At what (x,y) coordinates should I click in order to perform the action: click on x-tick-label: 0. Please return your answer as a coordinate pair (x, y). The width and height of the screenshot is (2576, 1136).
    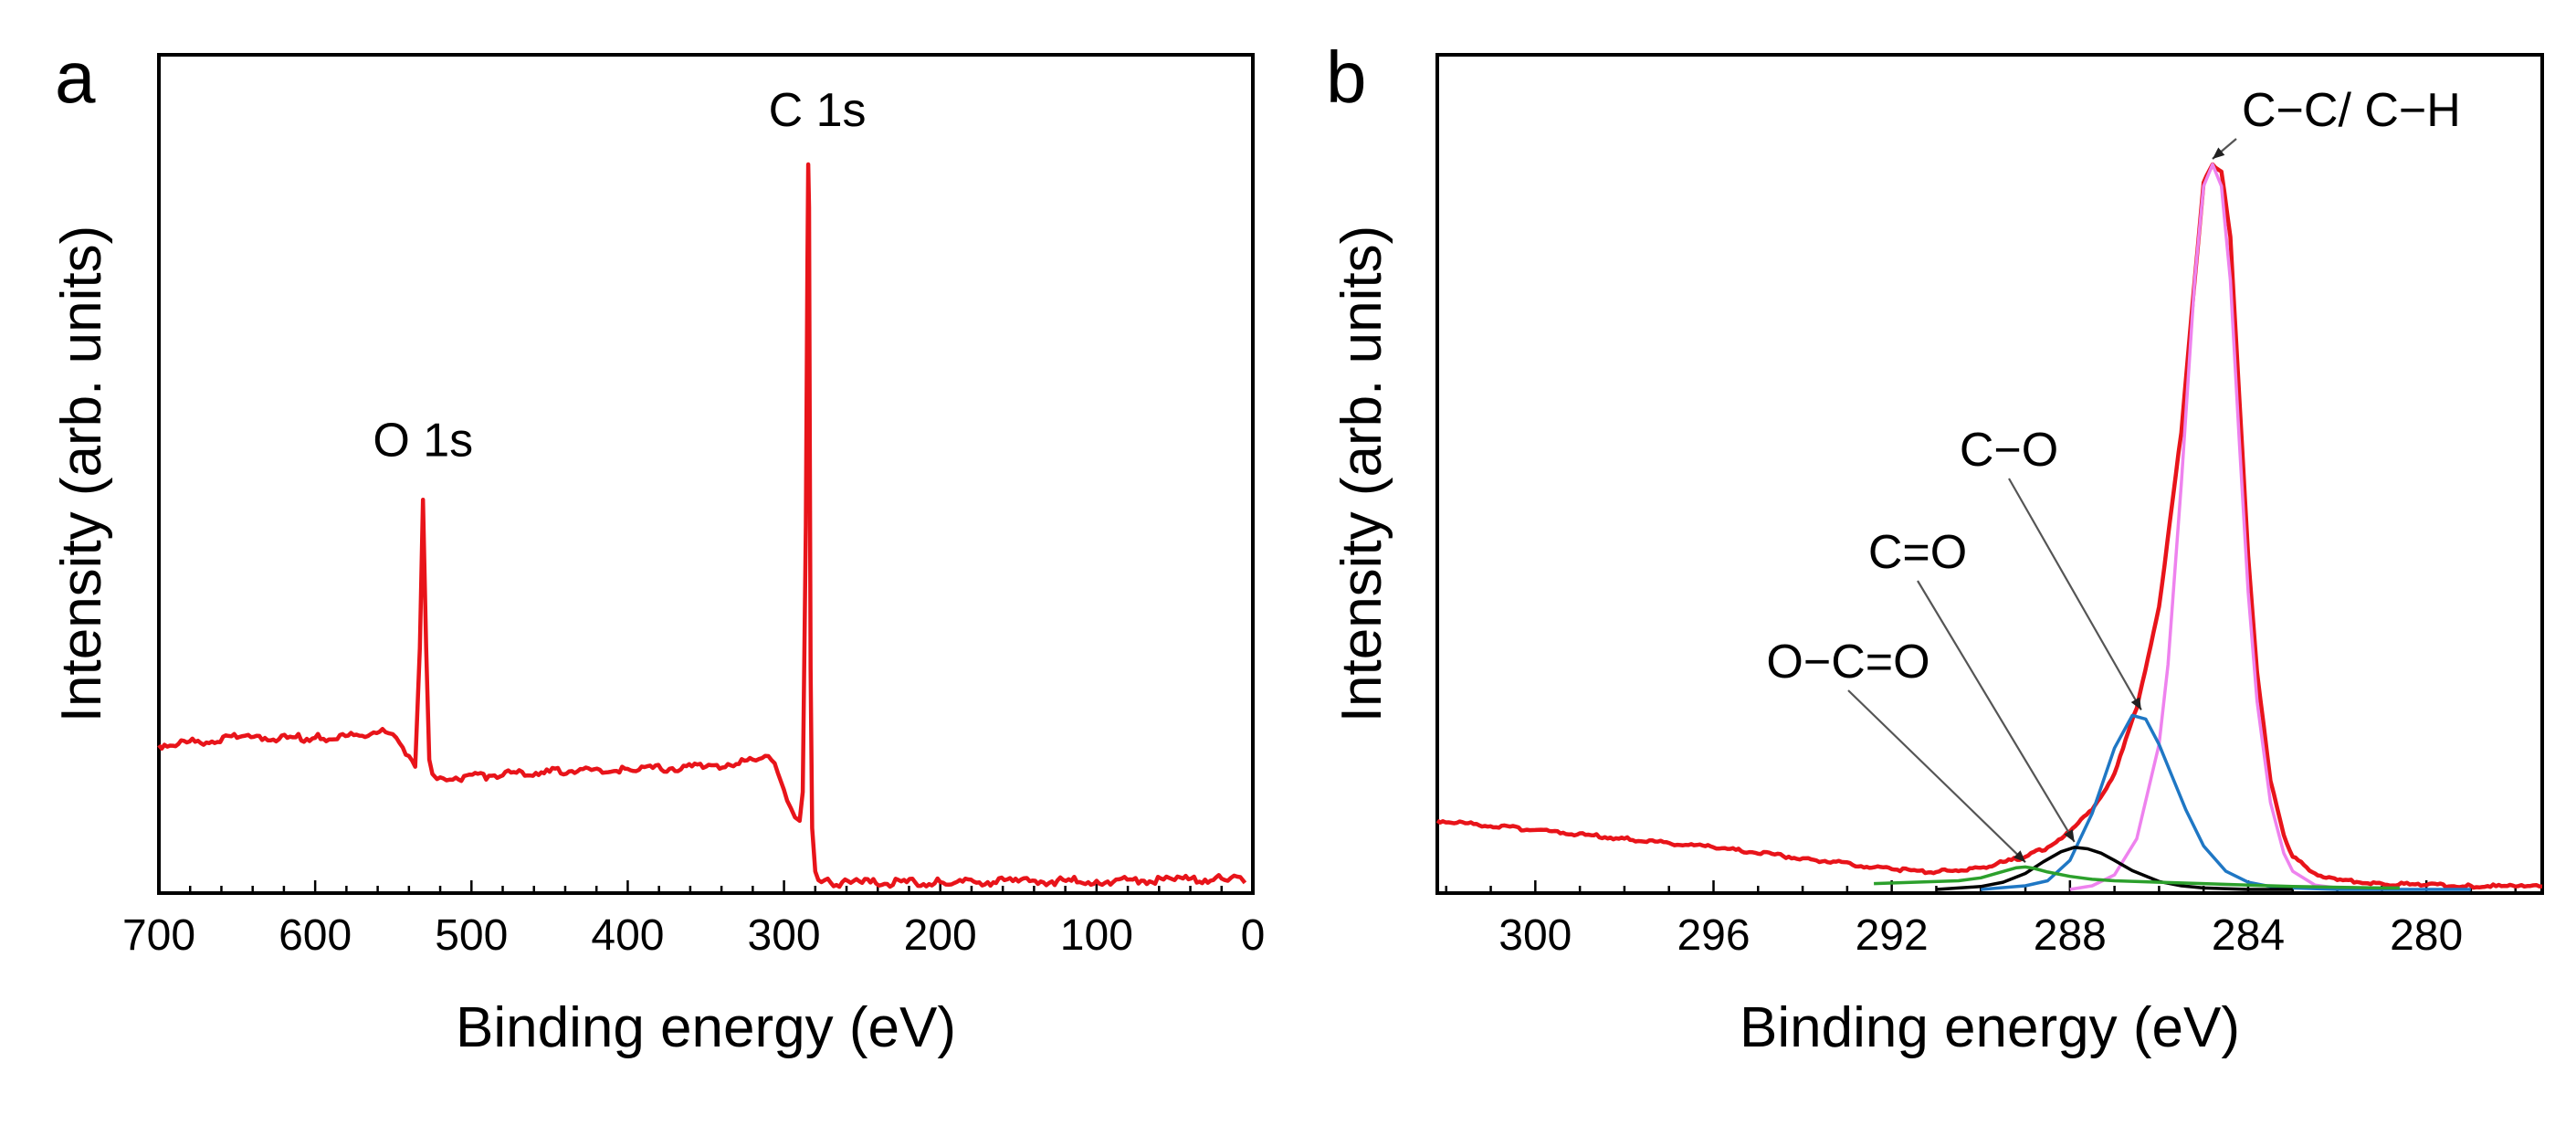
    Looking at the image, I should click on (1253, 935).